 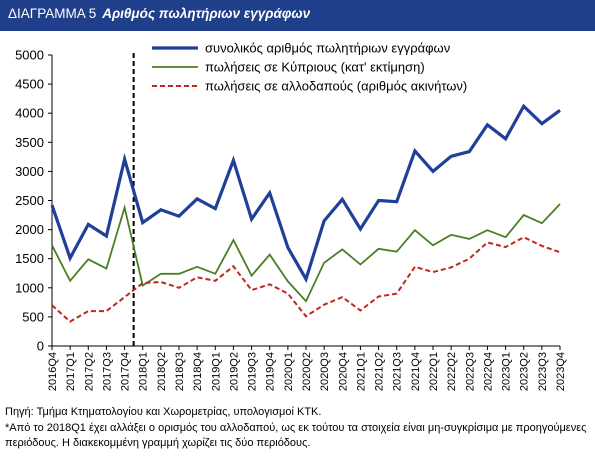 I want to click on y-tick-label: 1500, so click(x=29, y=258).